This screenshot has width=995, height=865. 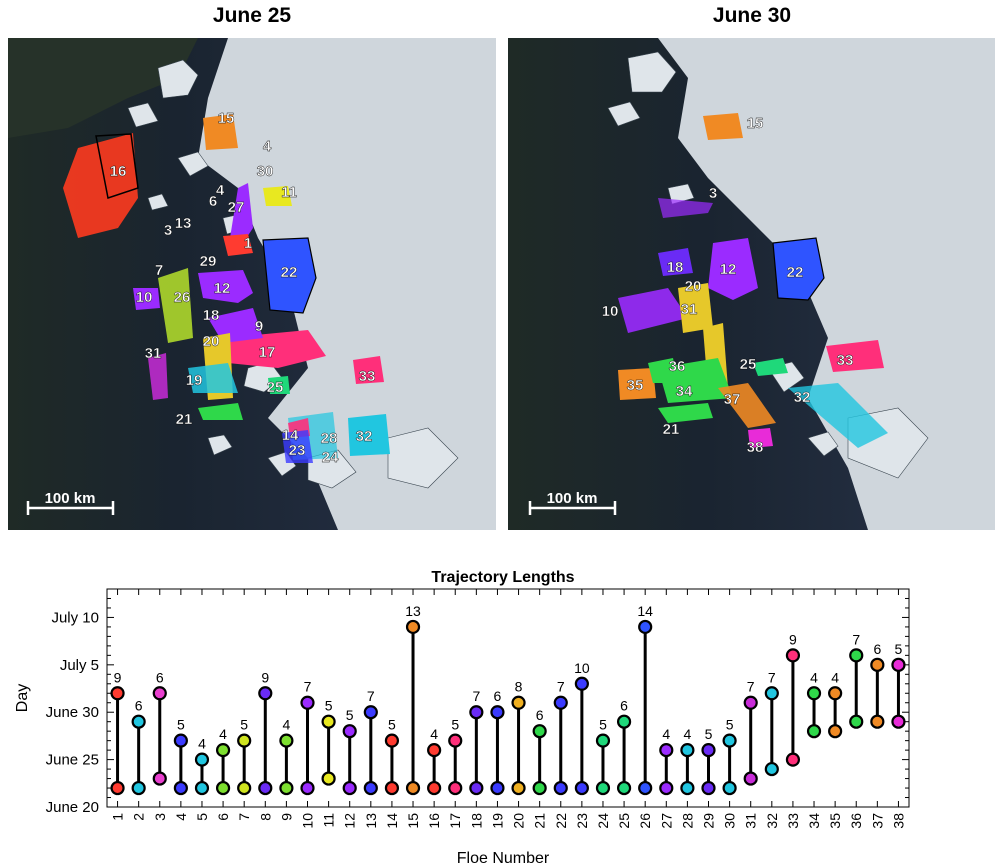 I want to click on y-axis-label: Day, so click(x=22, y=698).